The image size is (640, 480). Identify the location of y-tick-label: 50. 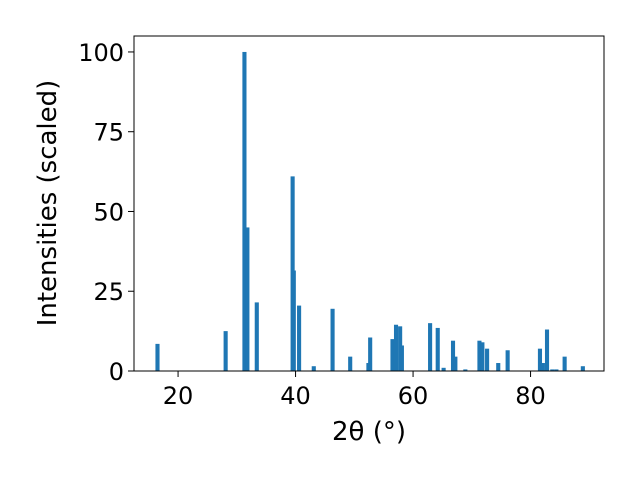
(108, 212).